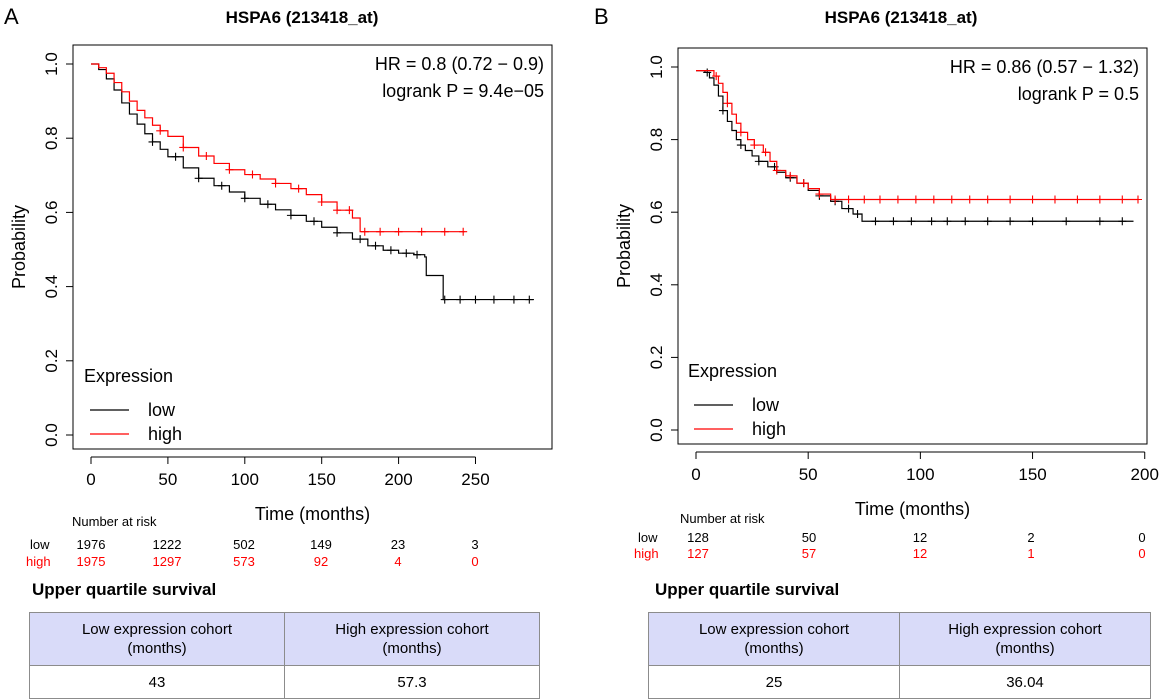  Describe the element at coordinates (656, 67) in the screenshot. I see `y-tick-label: 1.0` at that location.